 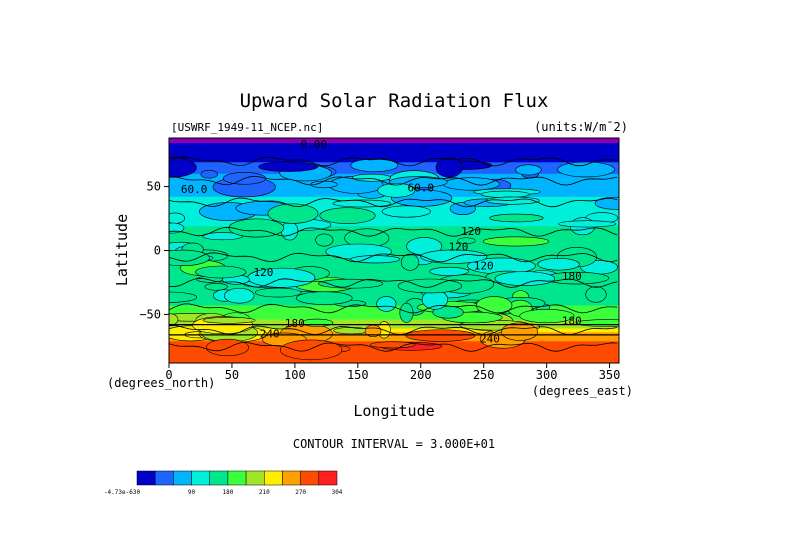 I want to click on colorbar-tick-label: 304, so click(x=337, y=492).